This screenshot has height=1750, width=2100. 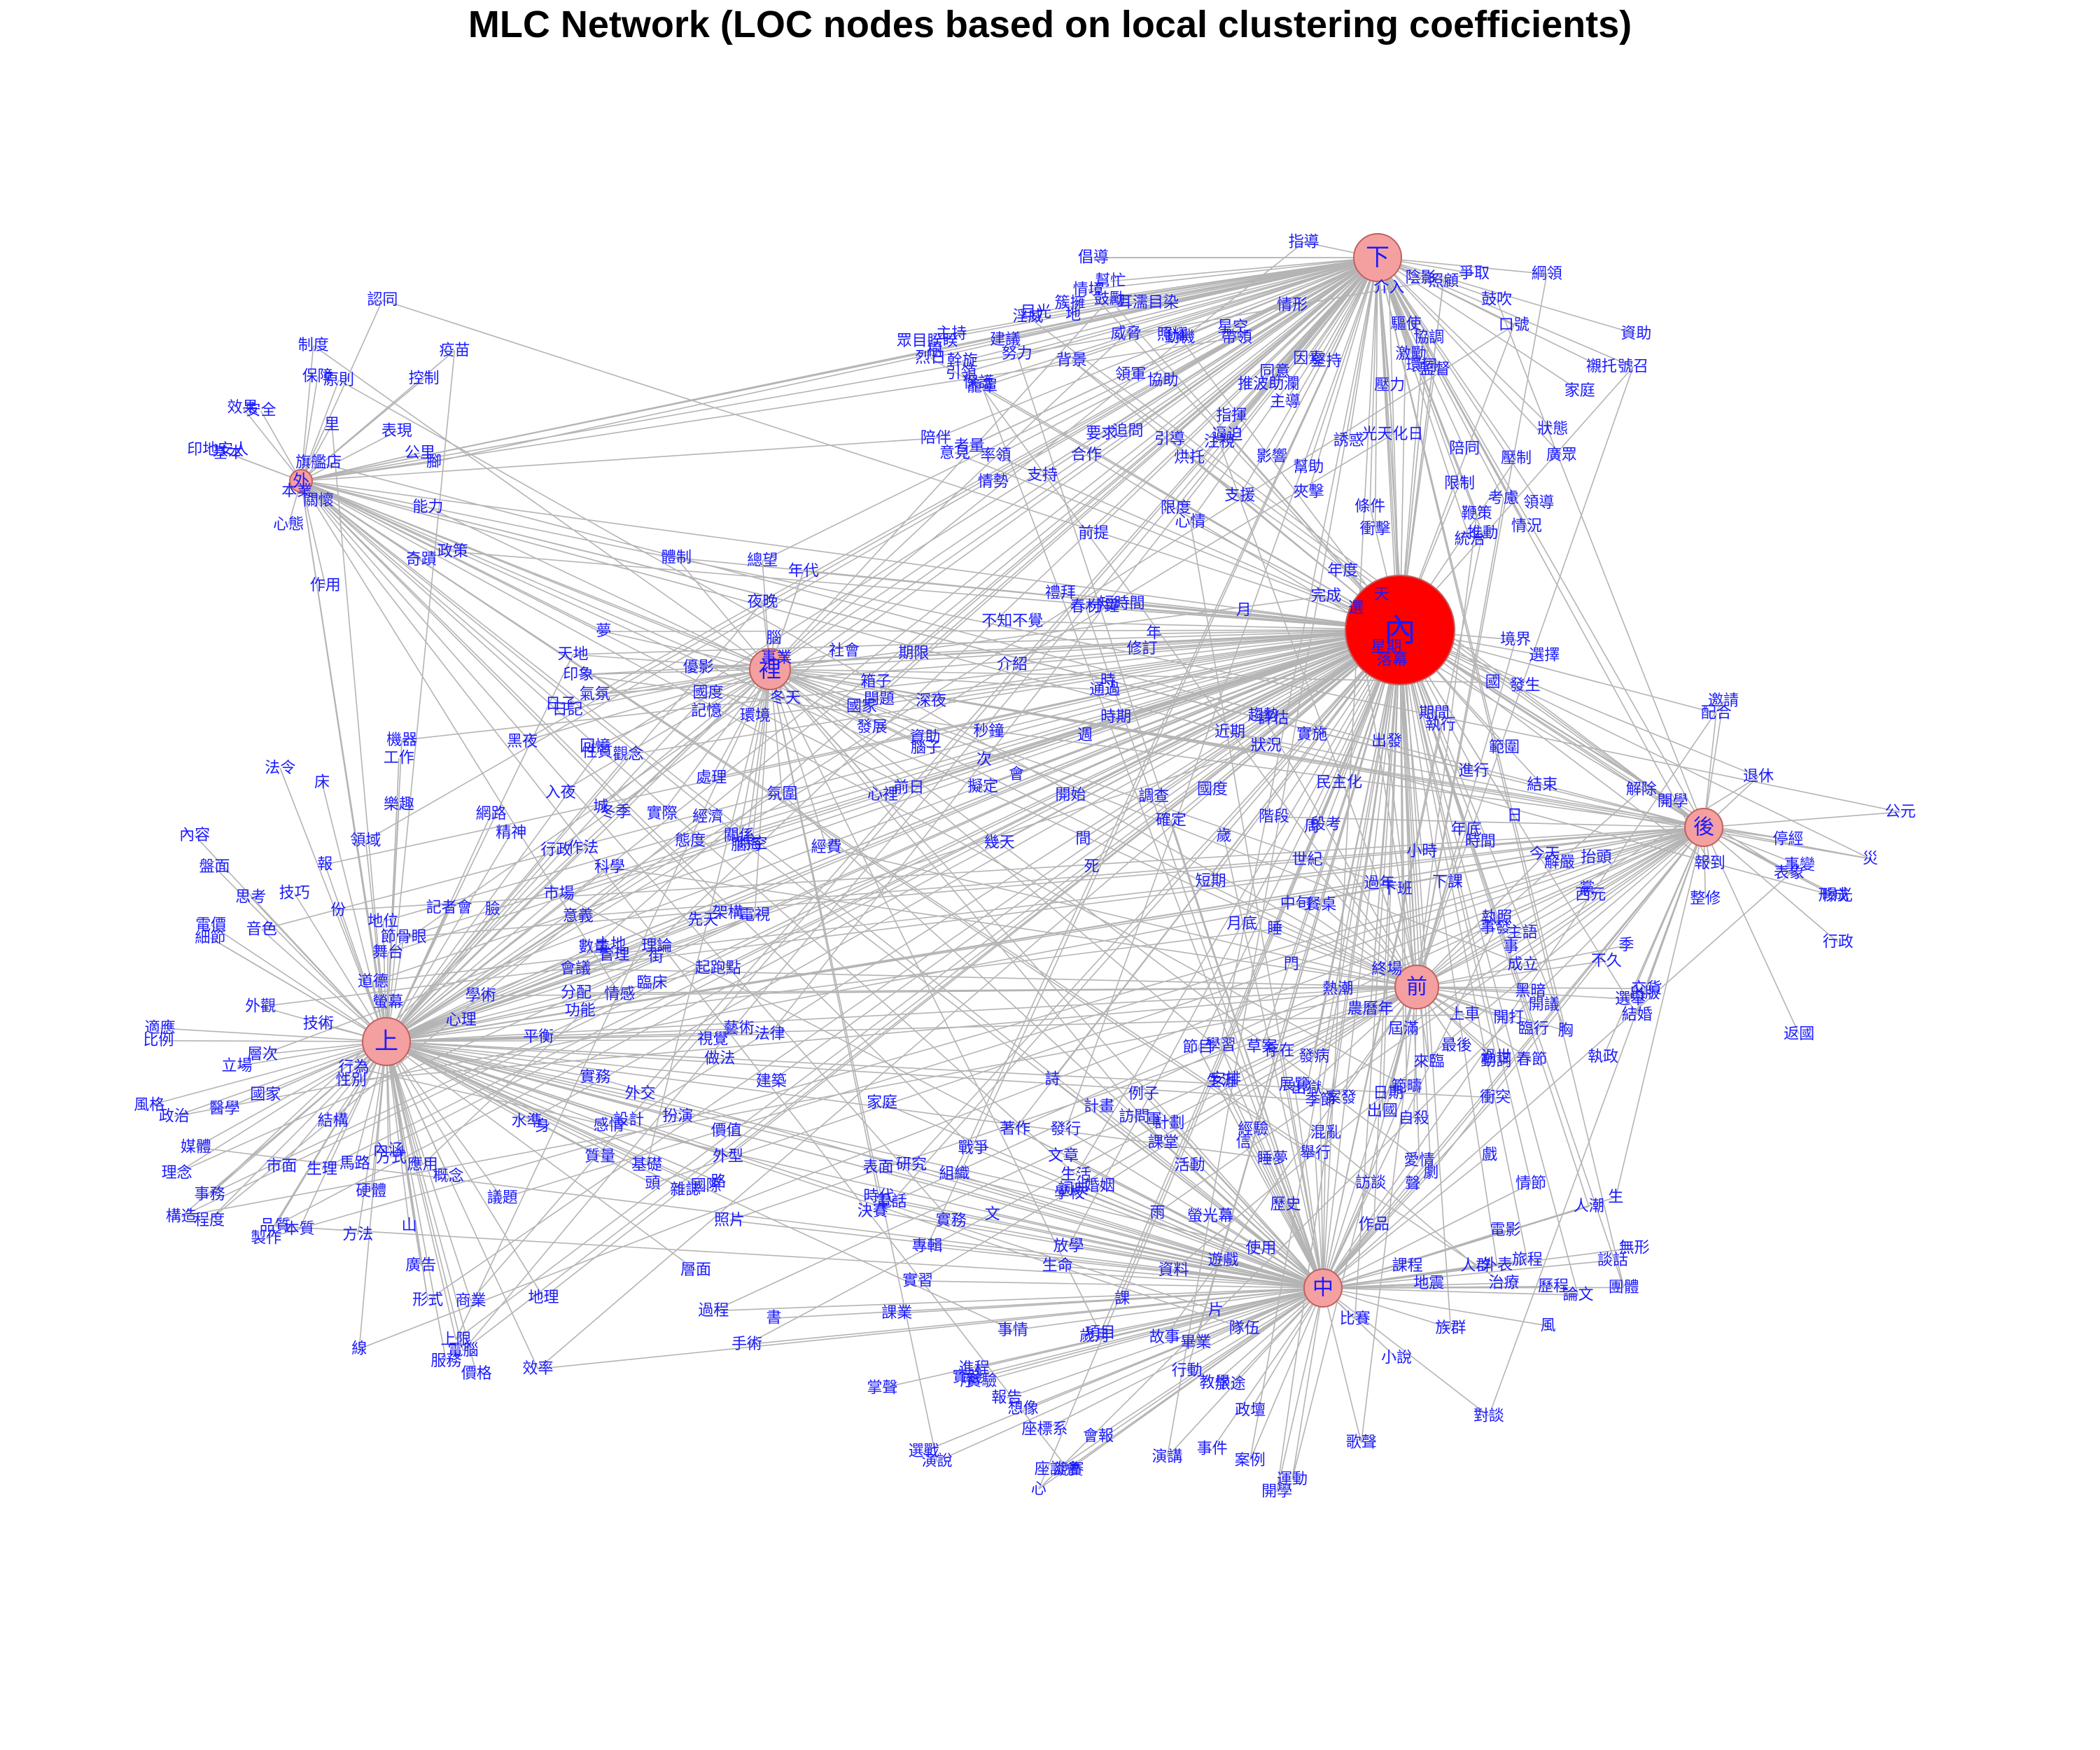 I want to click on node-label: 日子, so click(x=560, y=704).